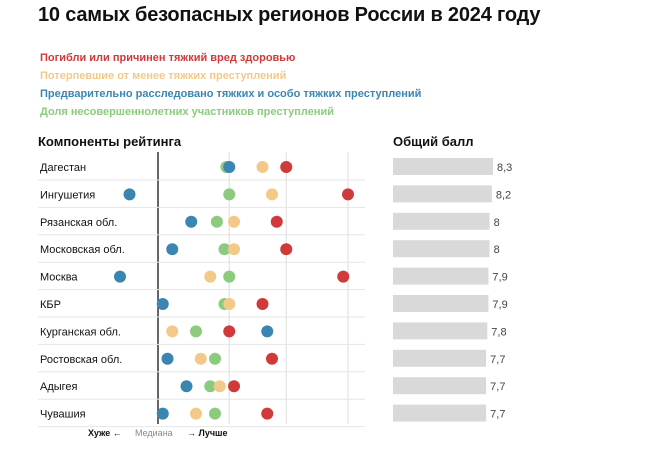  What do you see at coordinates (59, 387) in the screenshot?
I see `region-label: Адыгея` at bounding box center [59, 387].